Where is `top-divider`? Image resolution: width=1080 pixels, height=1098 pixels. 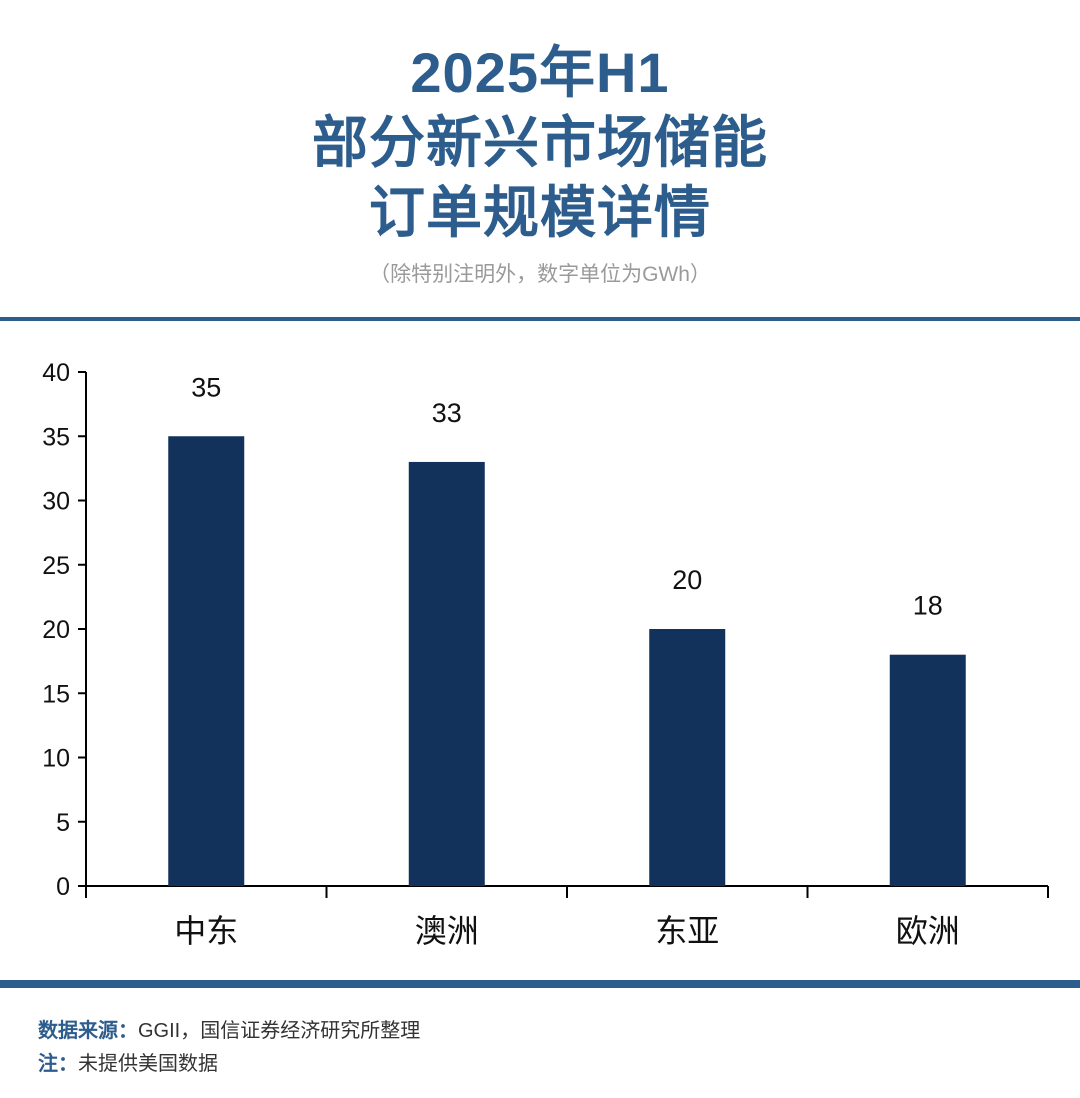 top-divider is located at coordinates (540, 319).